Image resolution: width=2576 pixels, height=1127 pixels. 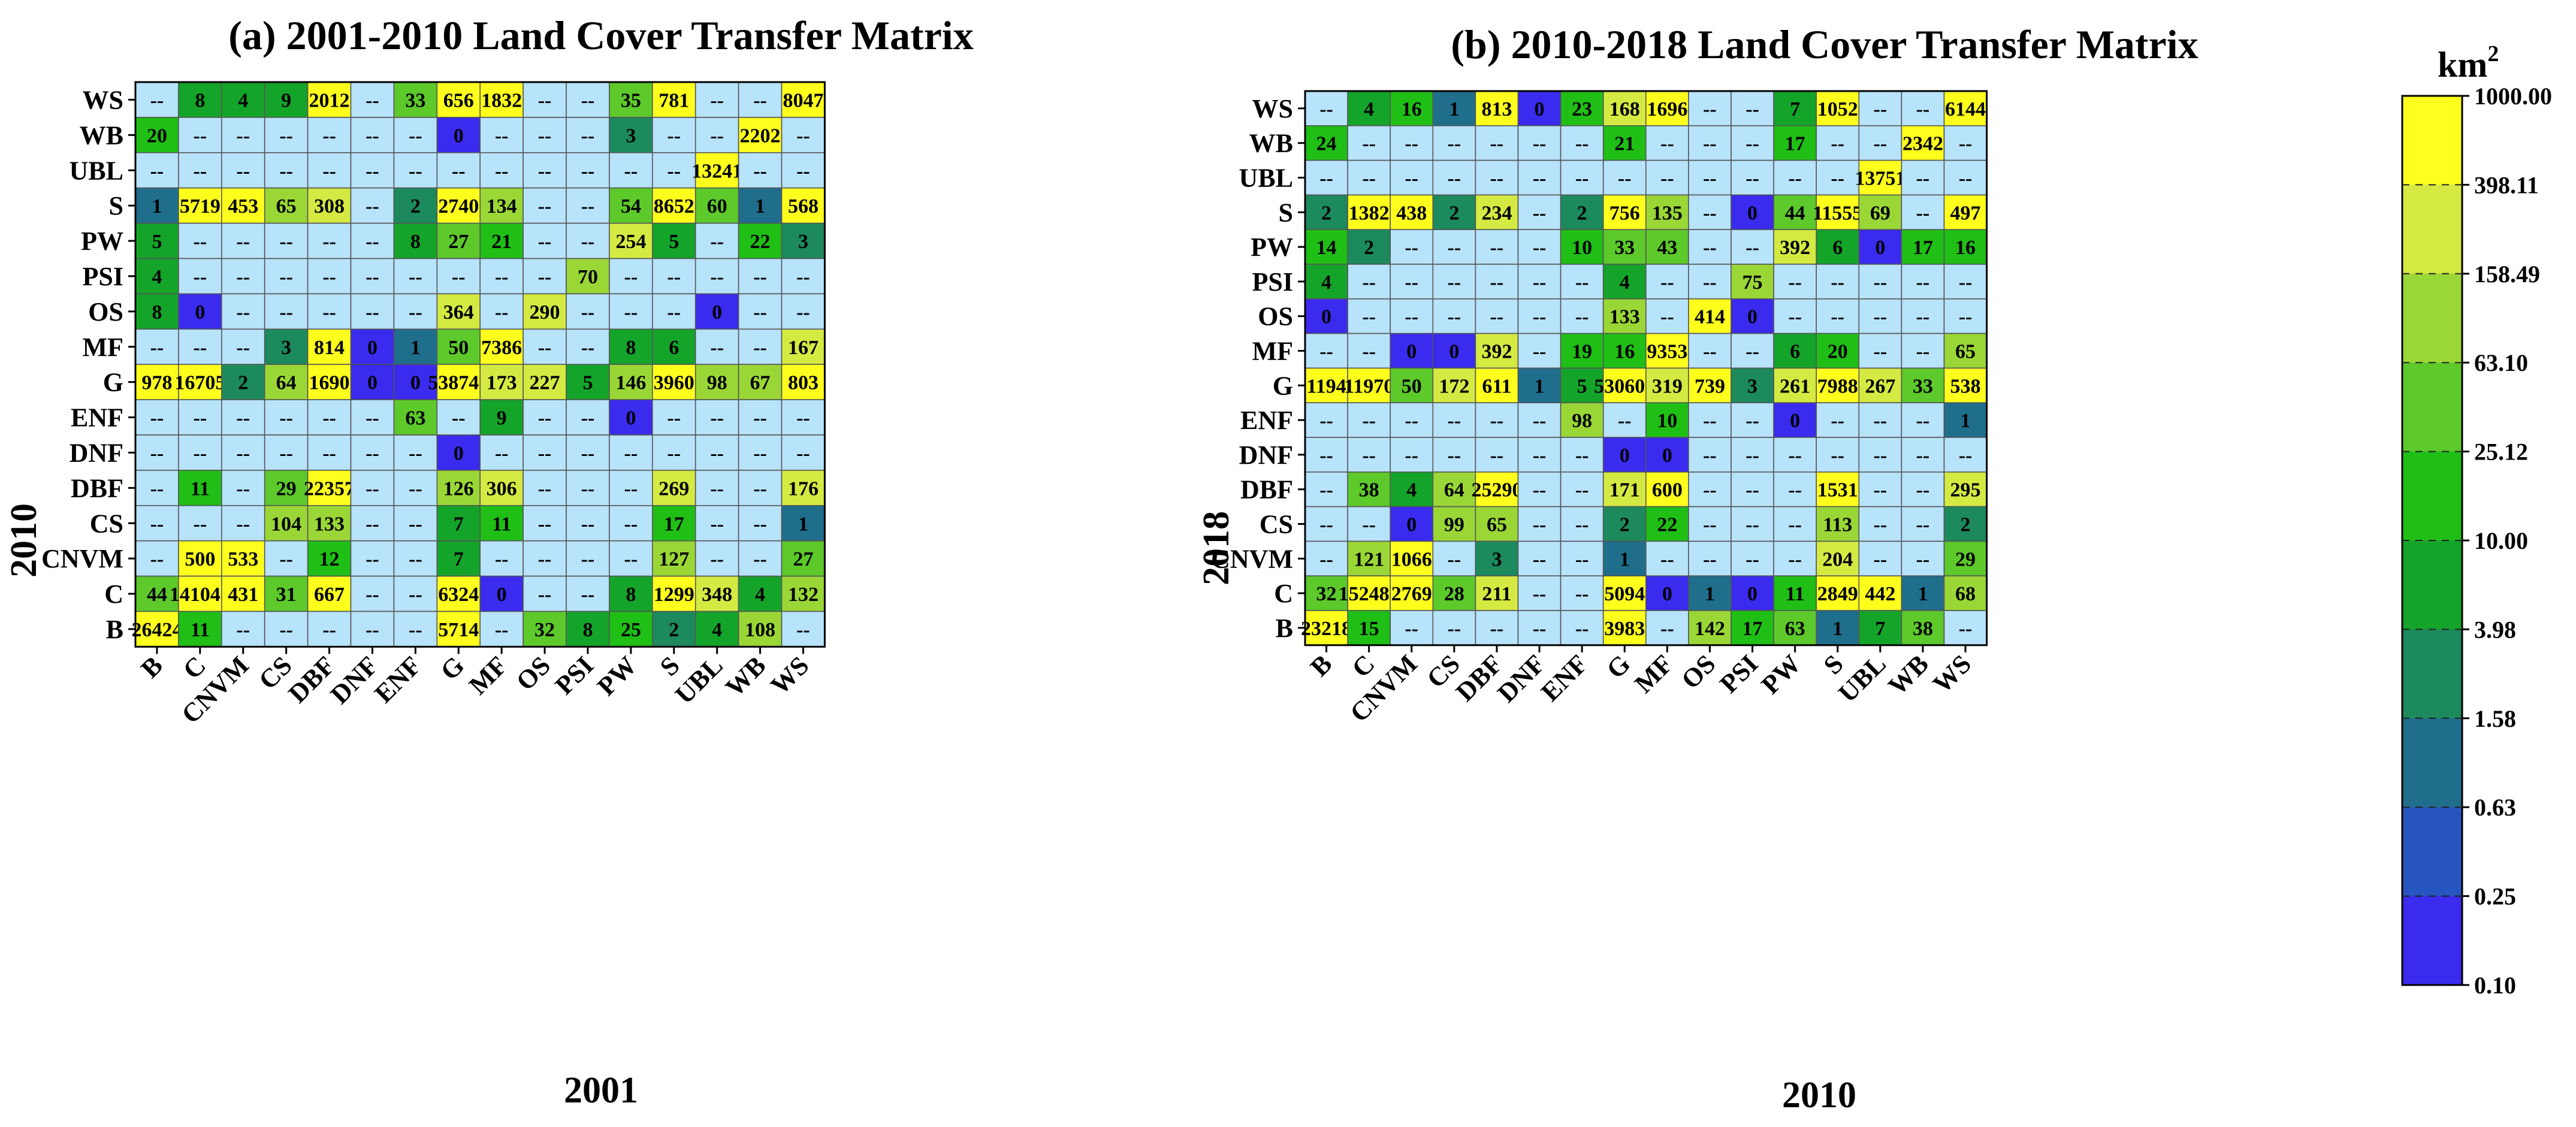 What do you see at coordinates (1369, 629) in the screenshot?
I see `heatmap-cell-label-b: 15` at bounding box center [1369, 629].